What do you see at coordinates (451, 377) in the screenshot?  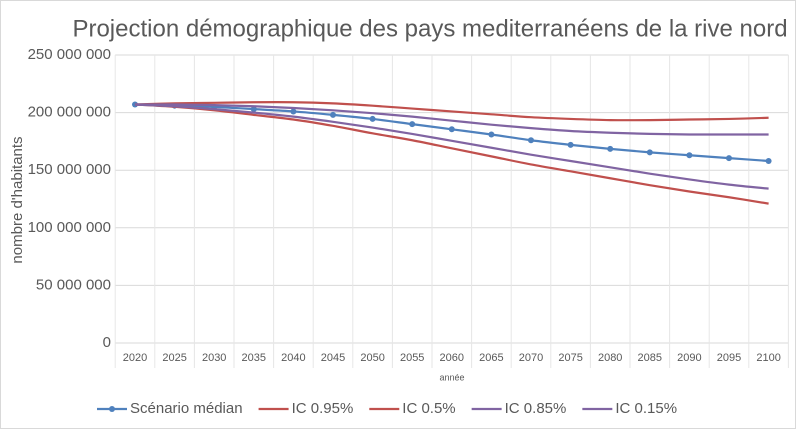 I see `x-axis-label: année` at bounding box center [451, 377].